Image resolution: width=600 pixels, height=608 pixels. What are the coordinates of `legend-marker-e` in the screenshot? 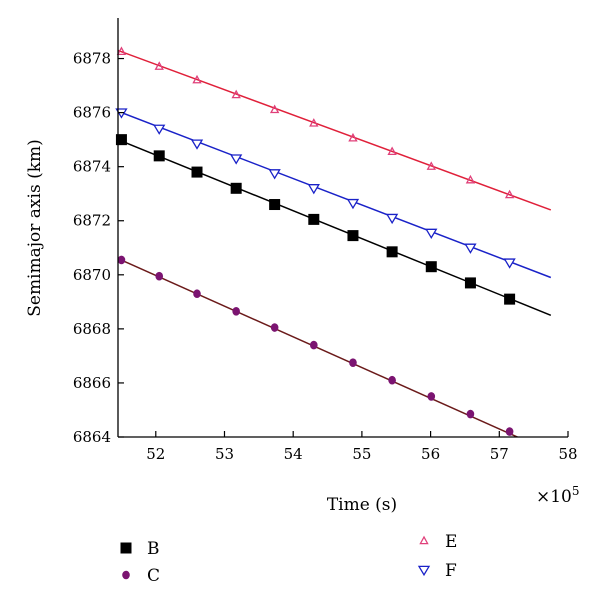 It's located at (424, 540).